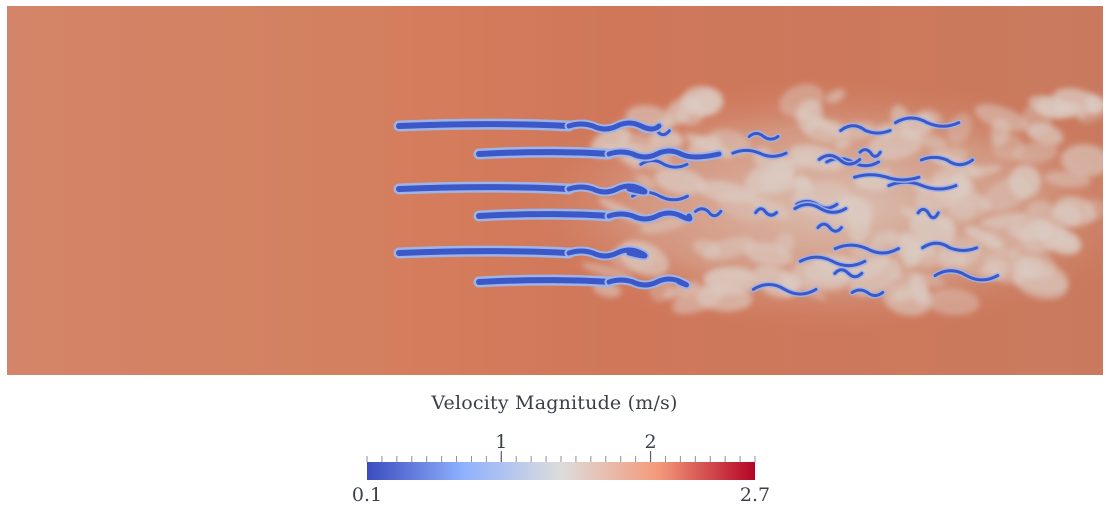 This screenshot has height=507, width=1109. Describe the element at coordinates (501, 442) in the screenshot. I see `color-bar-tick-label: 1` at that location.